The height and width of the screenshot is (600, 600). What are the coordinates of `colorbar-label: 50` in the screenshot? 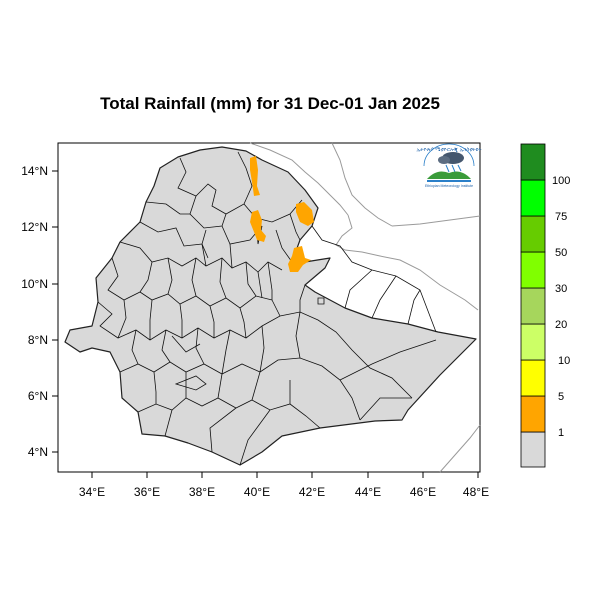 It's located at (561, 253).